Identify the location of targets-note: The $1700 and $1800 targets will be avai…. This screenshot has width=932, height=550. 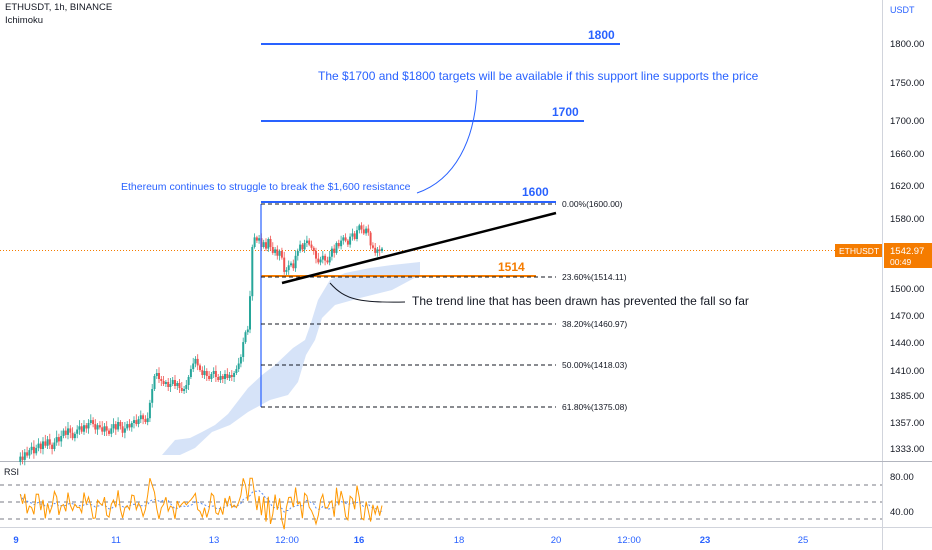
(538, 76).